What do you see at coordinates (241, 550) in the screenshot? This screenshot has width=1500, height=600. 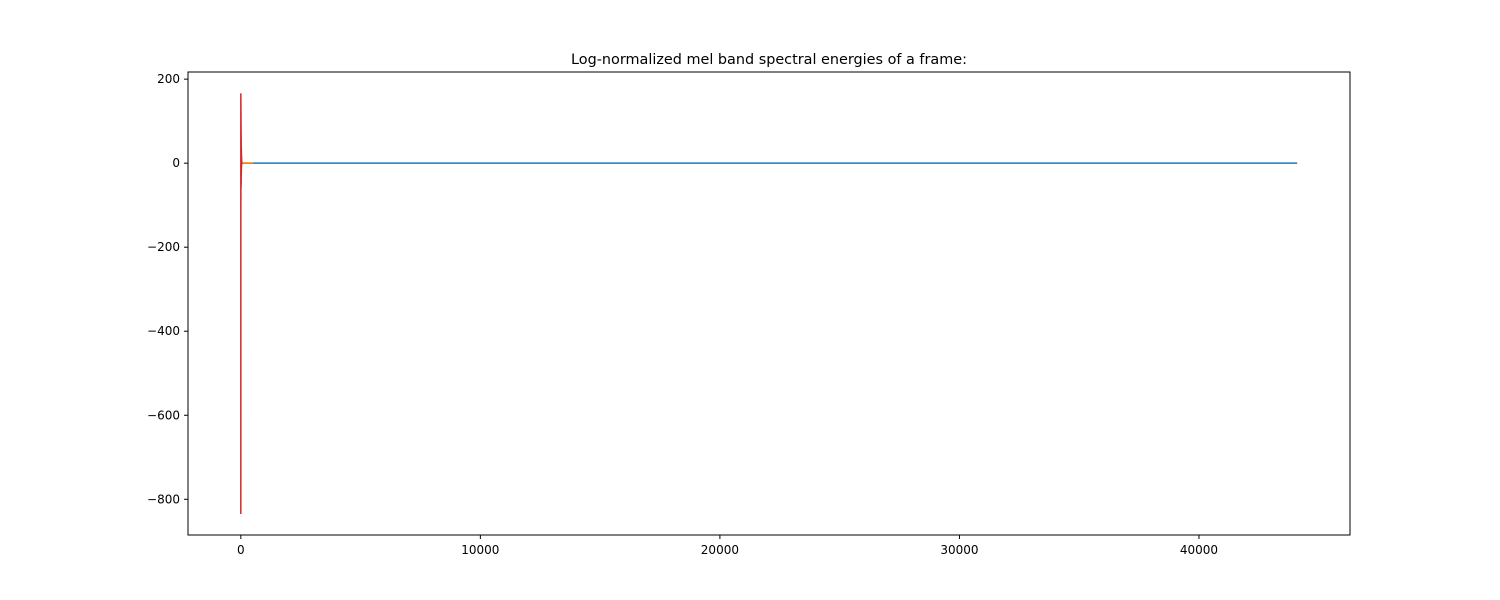 I see `x-tick-label: 0` at bounding box center [241, 550].